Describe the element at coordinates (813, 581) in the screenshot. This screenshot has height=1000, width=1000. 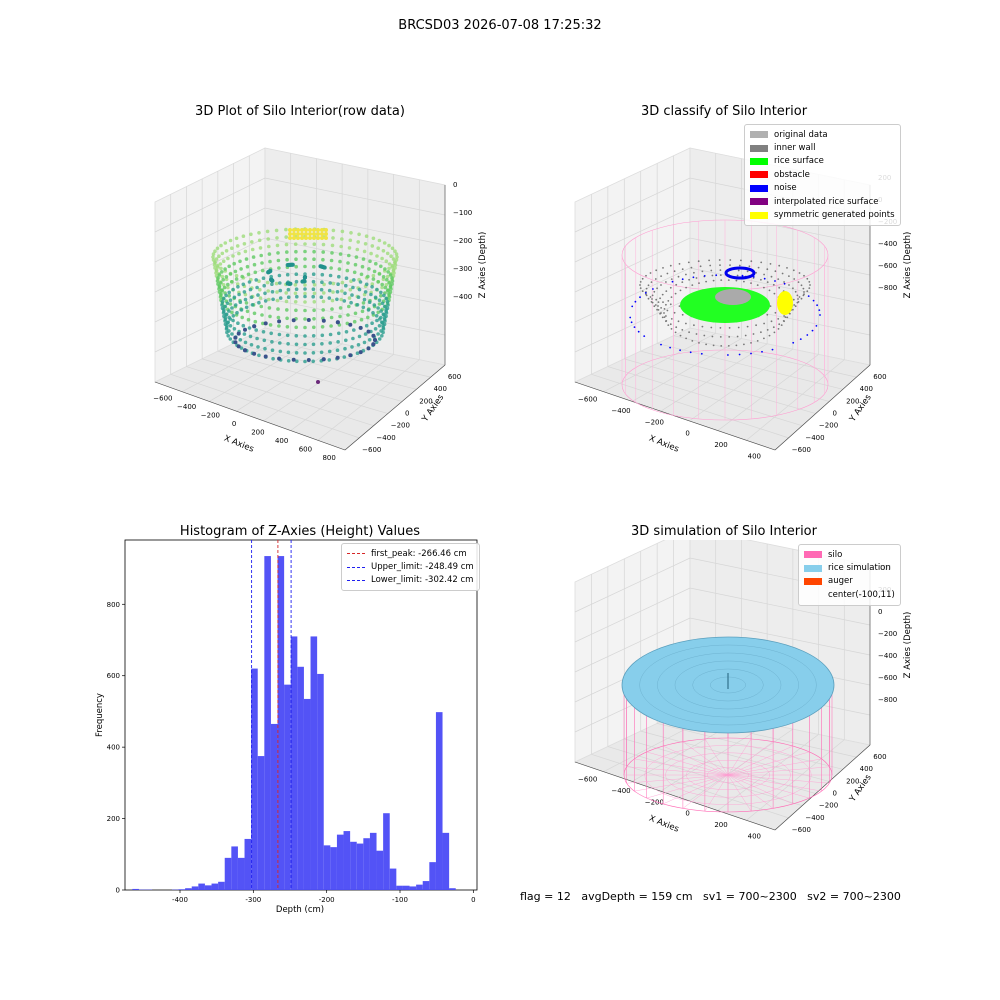
I see `legend-swatch` at that location.